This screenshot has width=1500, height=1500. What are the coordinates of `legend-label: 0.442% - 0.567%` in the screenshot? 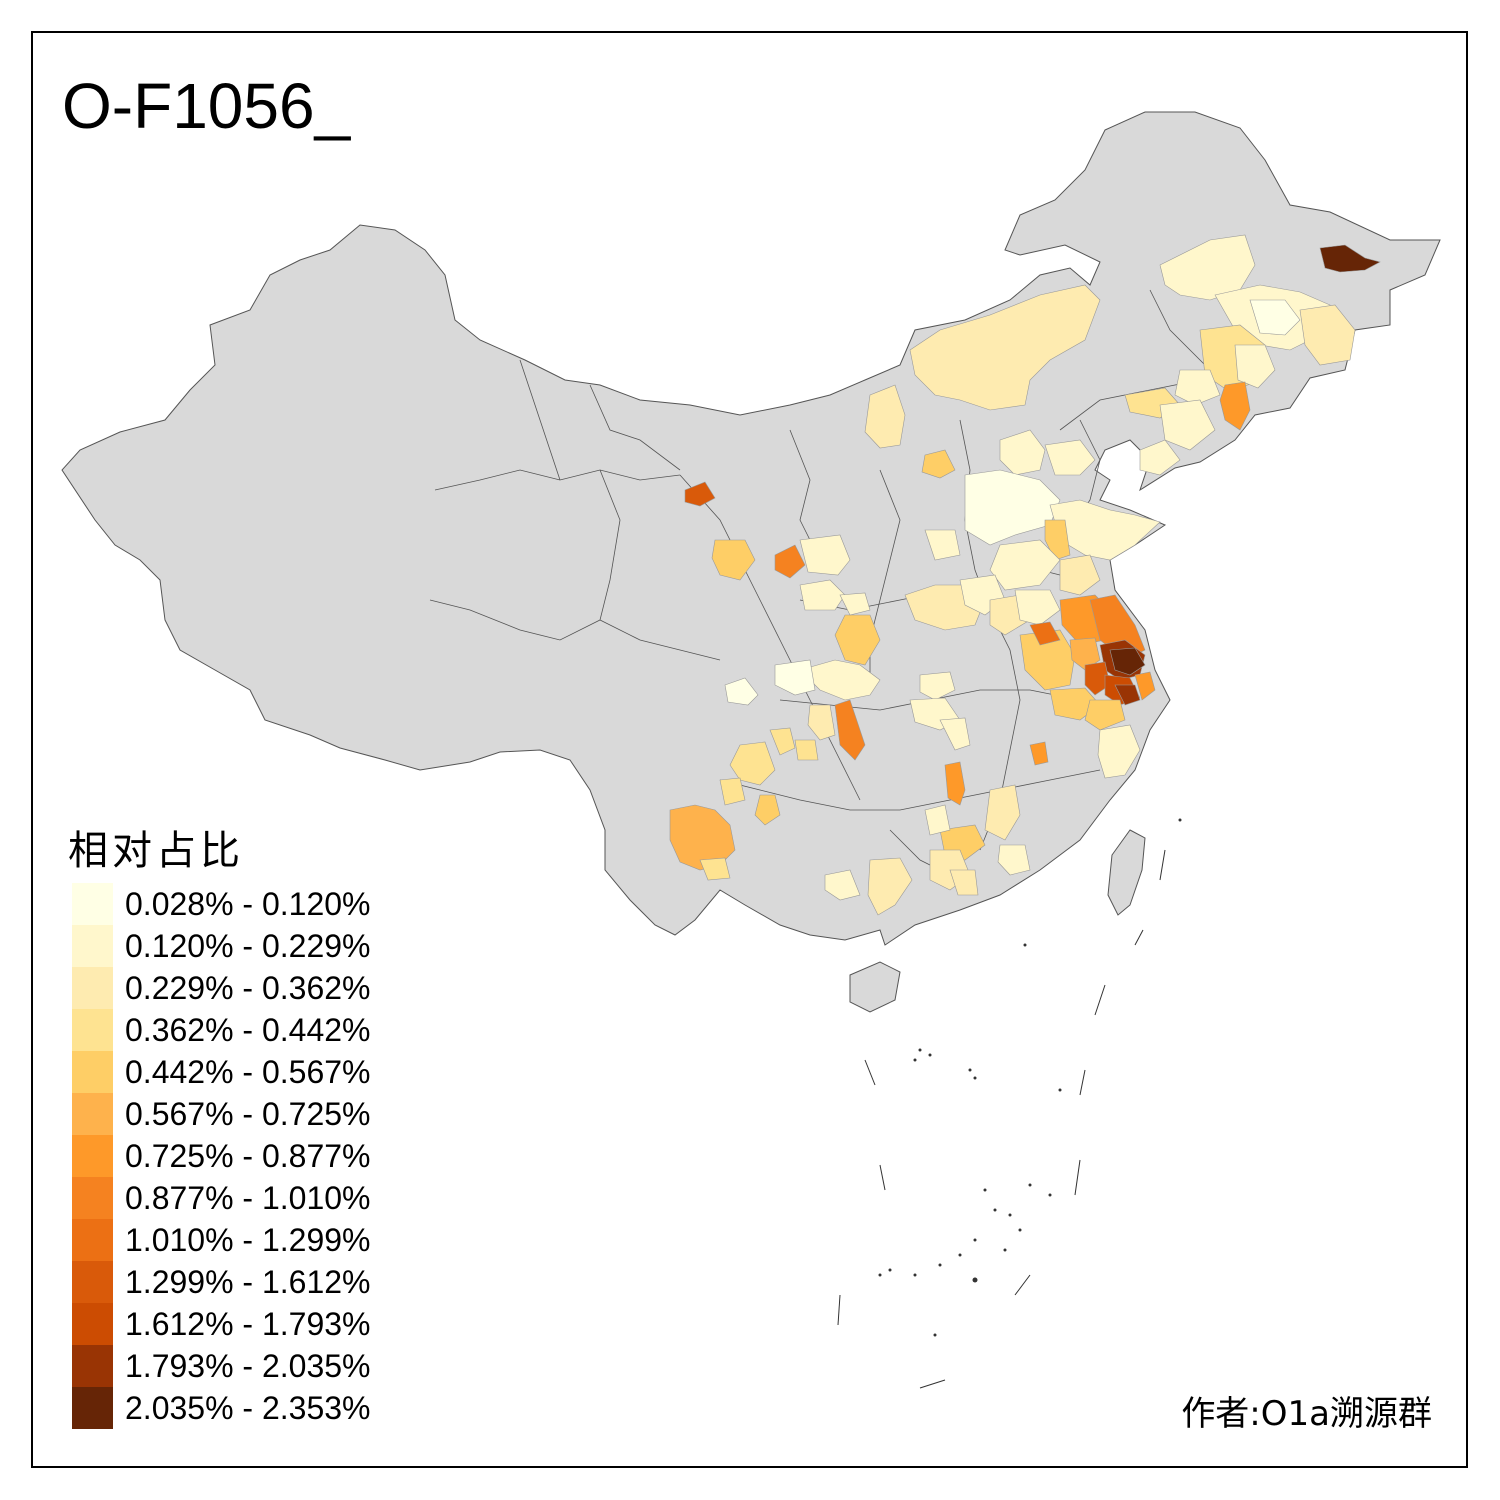 It's located at (248, 1072).